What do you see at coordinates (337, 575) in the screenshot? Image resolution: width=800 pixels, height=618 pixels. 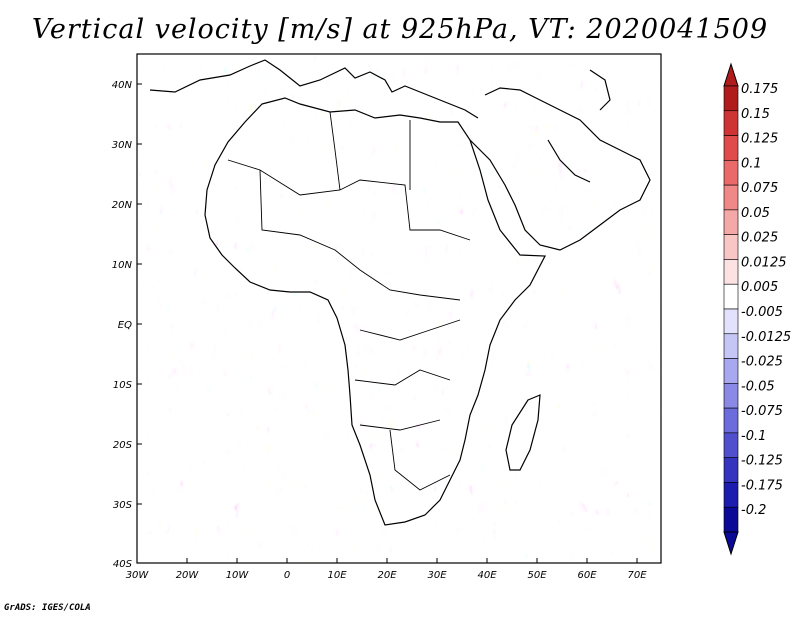 I see `lon-label: 10E` at bounding box center [337, 575].